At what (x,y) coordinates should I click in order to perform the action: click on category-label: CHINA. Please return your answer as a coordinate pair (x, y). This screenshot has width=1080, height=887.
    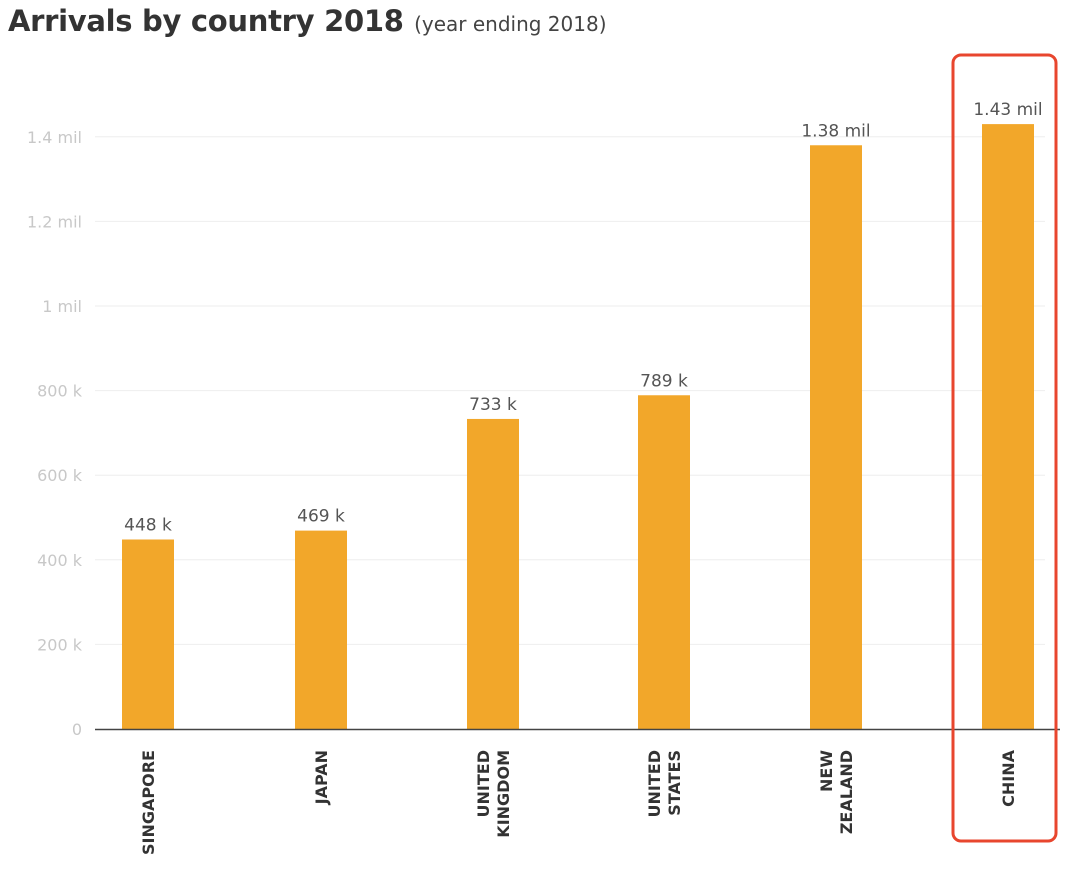
    Looking at the image, I should click on (1008, 777).